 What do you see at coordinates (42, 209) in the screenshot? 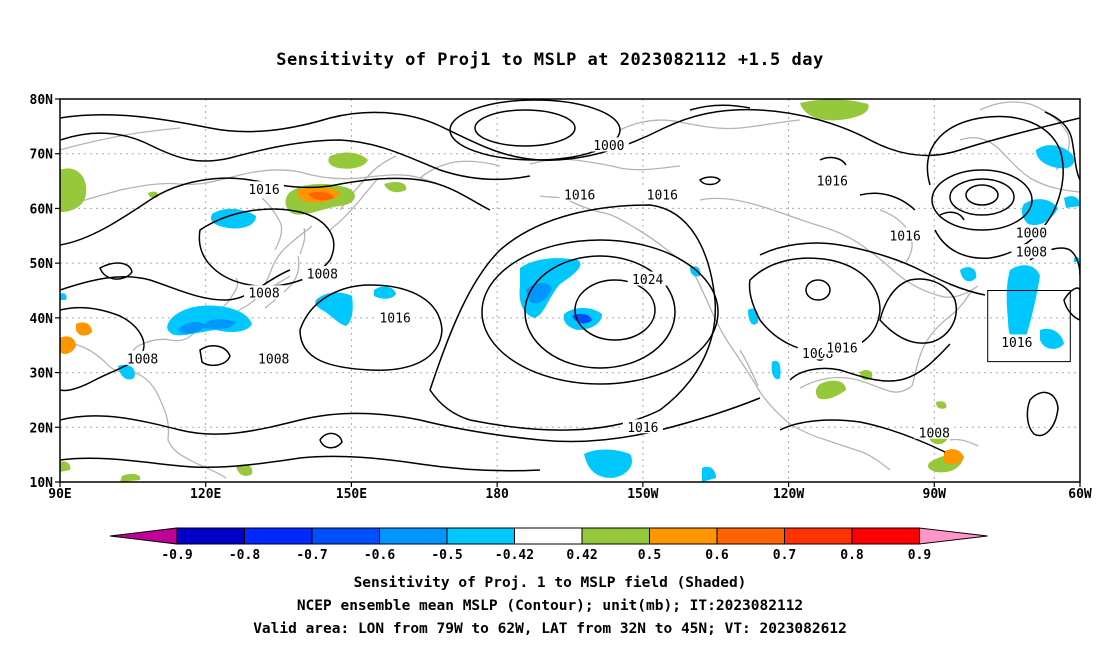
I see `lat-label: 60N` at bounding box center [42, 209].